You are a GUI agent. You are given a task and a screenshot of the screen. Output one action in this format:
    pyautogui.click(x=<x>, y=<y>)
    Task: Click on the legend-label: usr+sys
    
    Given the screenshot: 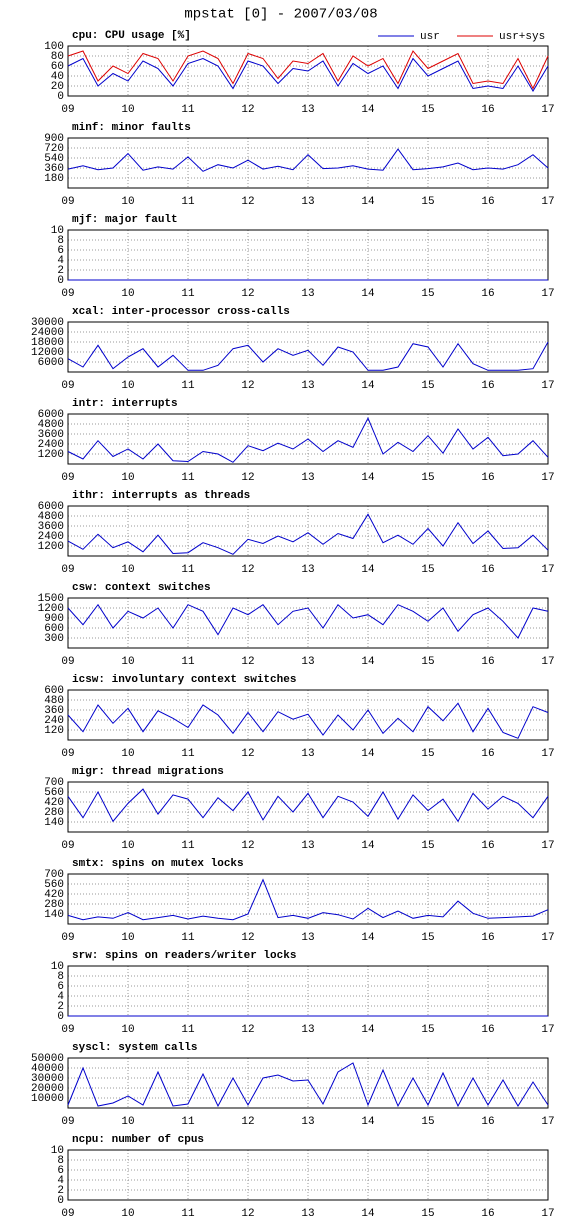 What is the action you would take?
    pyautogui.click(x=522, y=37)
    